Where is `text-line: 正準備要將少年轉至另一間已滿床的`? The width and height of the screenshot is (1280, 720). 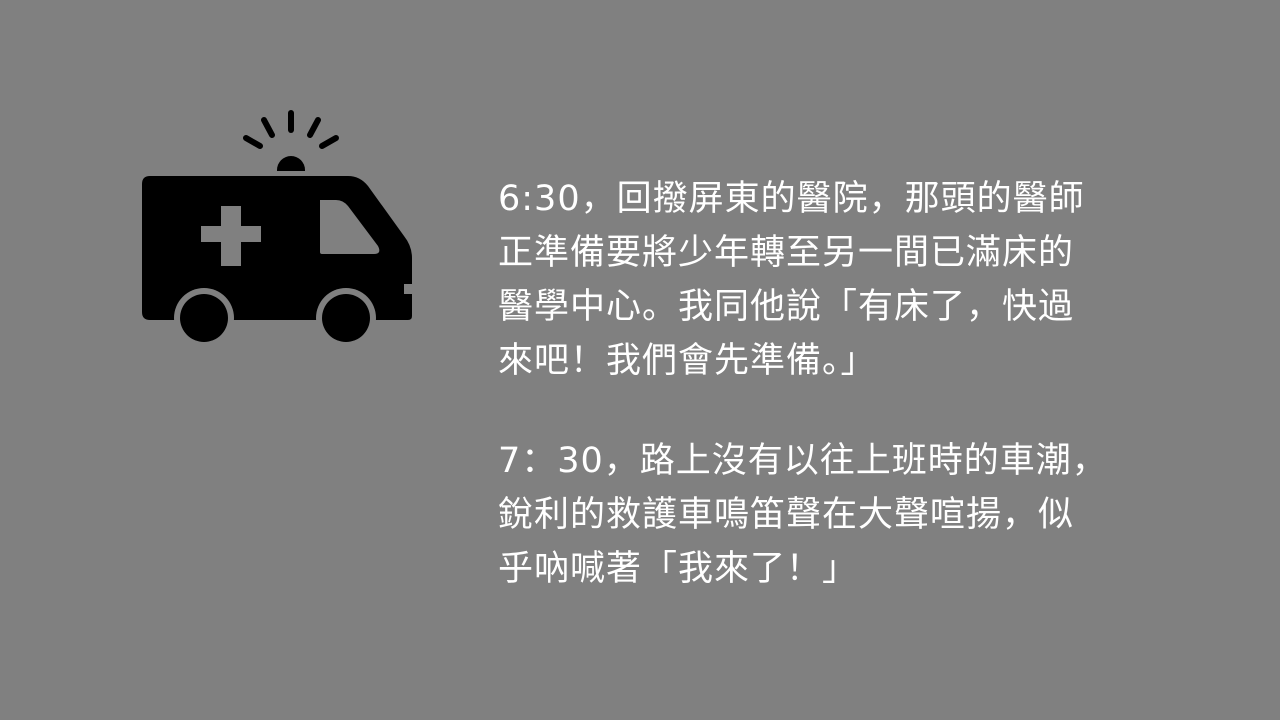
text-line: 正準備要將少年轉至另一間已滿床的 is located at coordinates (786, 253).